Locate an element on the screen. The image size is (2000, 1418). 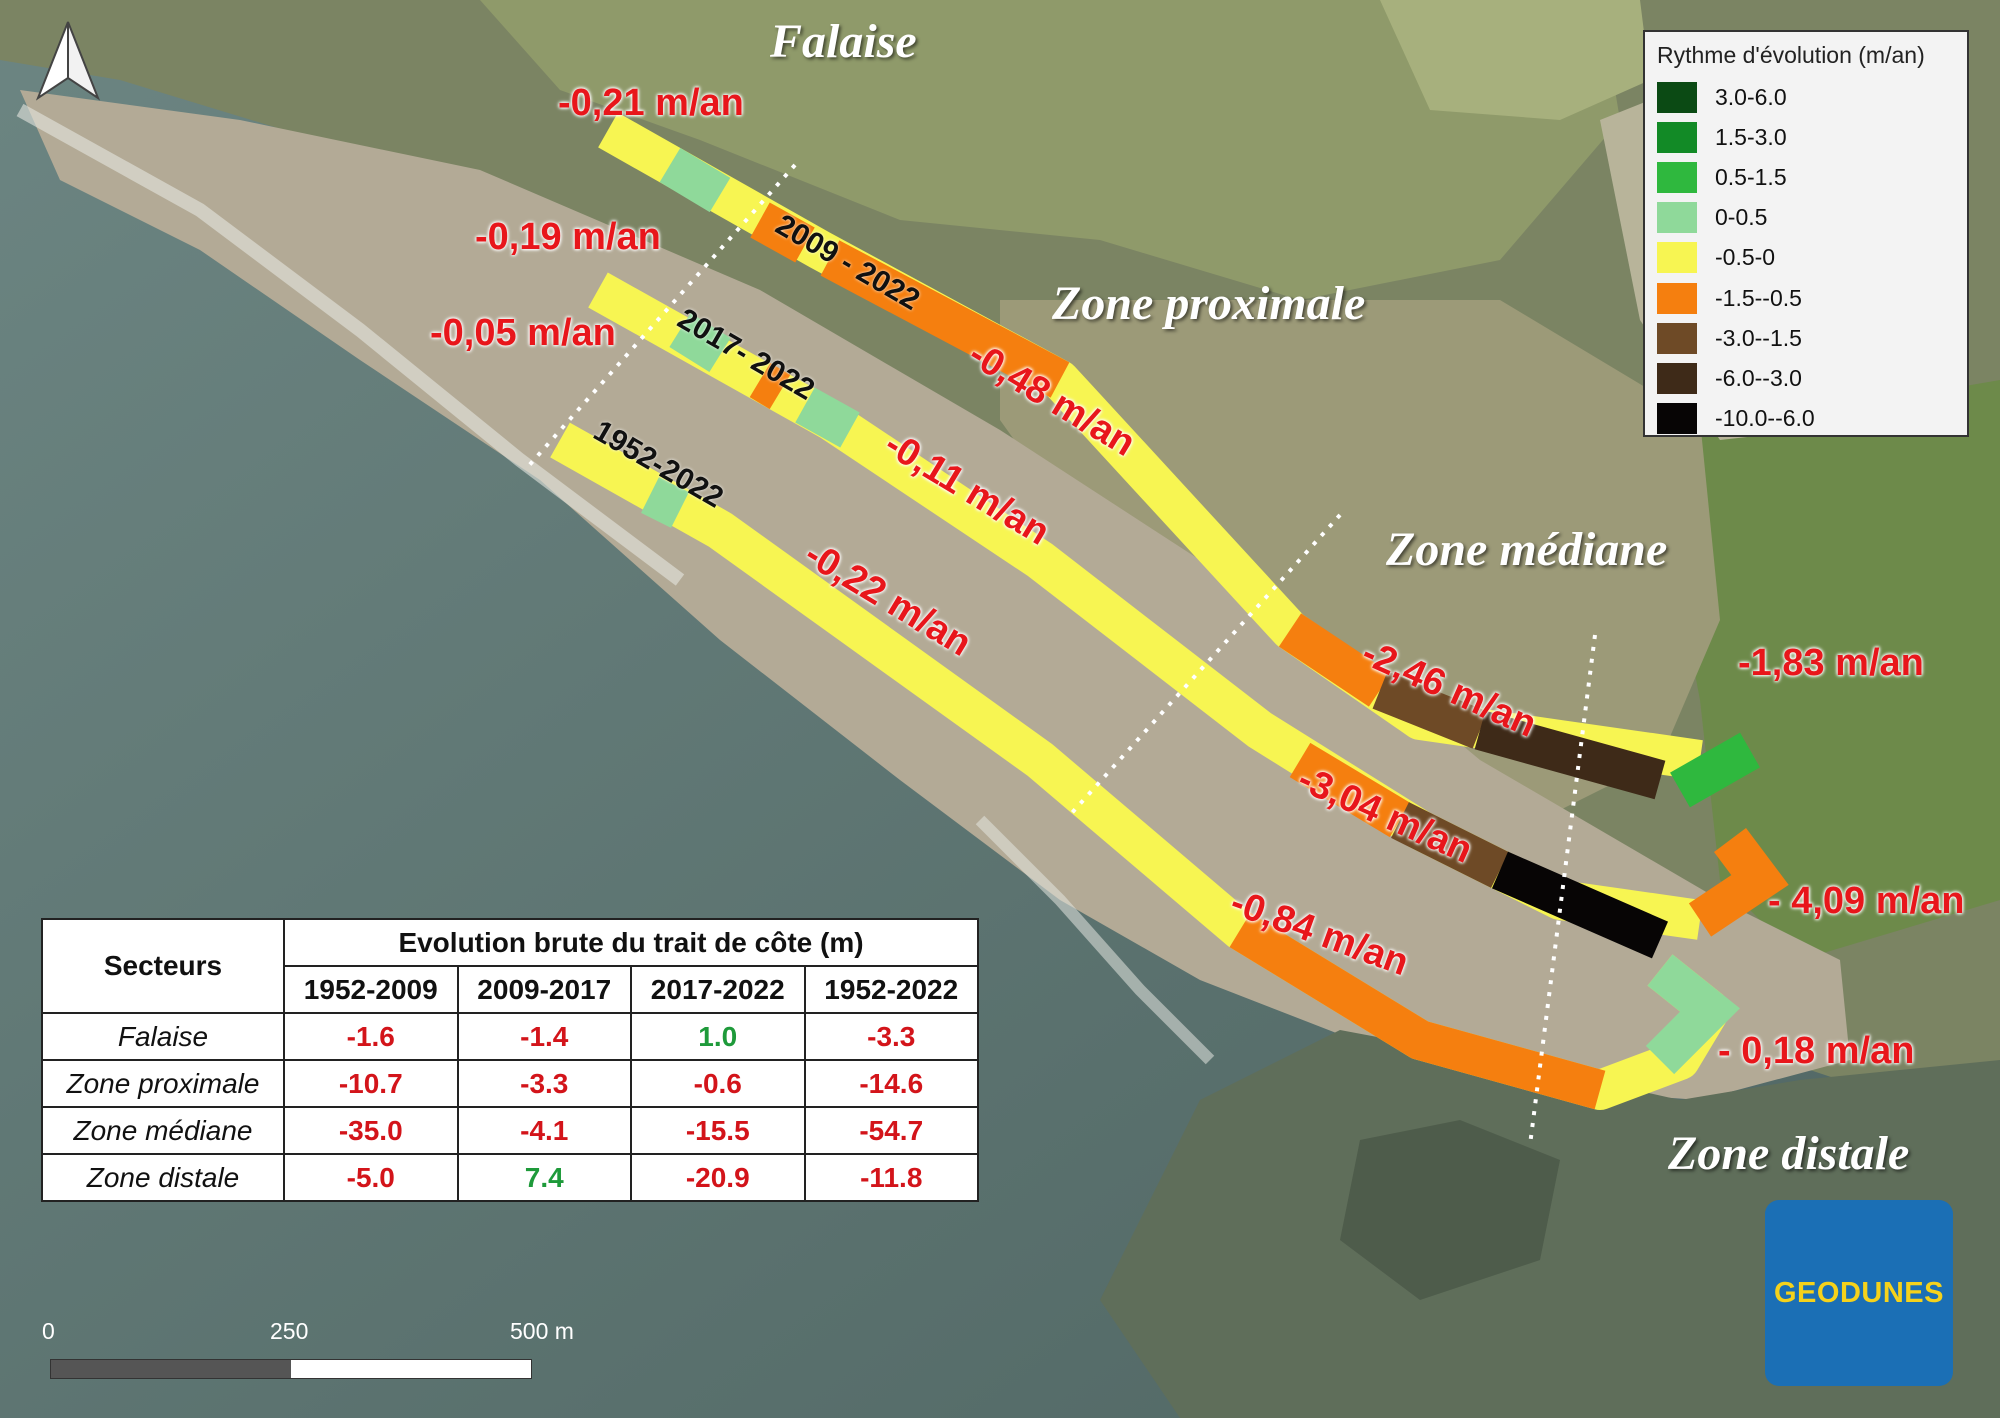
legend-item: -1.5--0.5 is located at coordinates (1806, 298).